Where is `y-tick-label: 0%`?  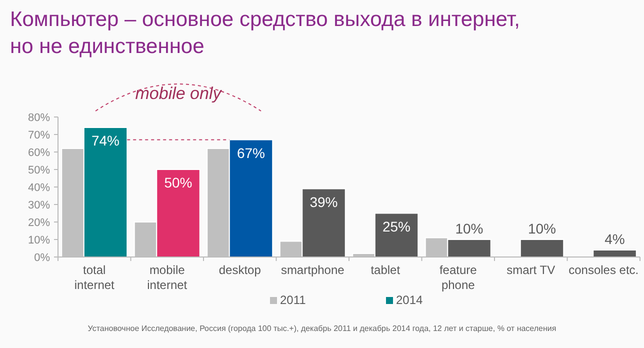
y-tick-label: 0% is located at coordinates (42, 258).